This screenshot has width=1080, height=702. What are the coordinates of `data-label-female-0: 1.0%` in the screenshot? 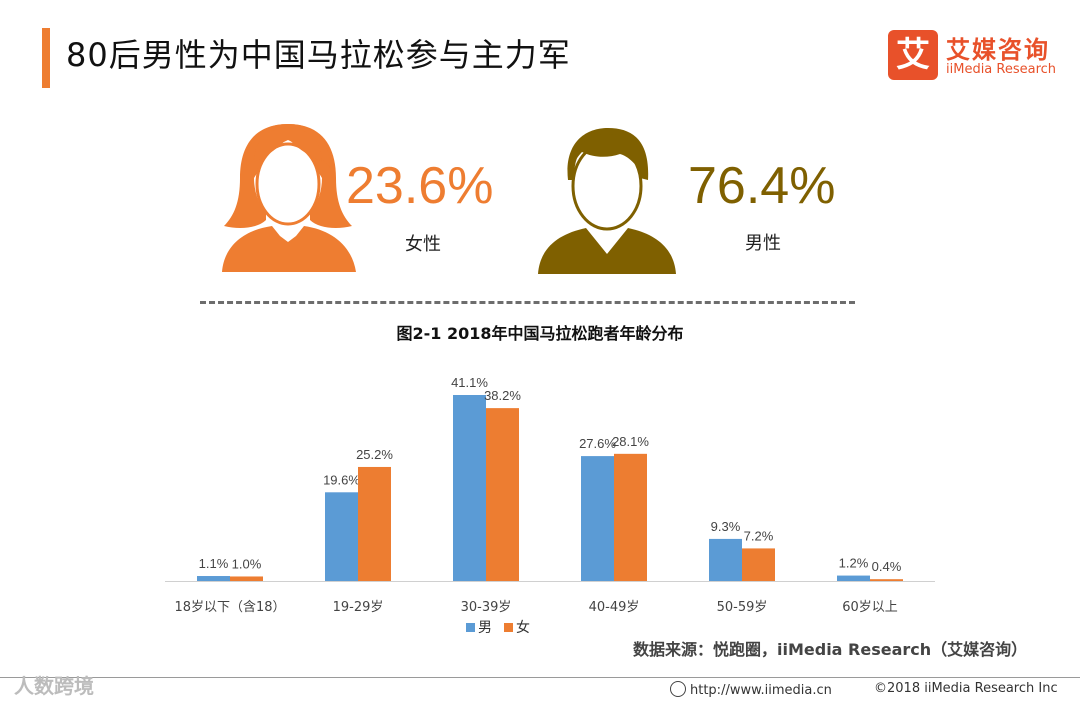 It's located at (247, 563).